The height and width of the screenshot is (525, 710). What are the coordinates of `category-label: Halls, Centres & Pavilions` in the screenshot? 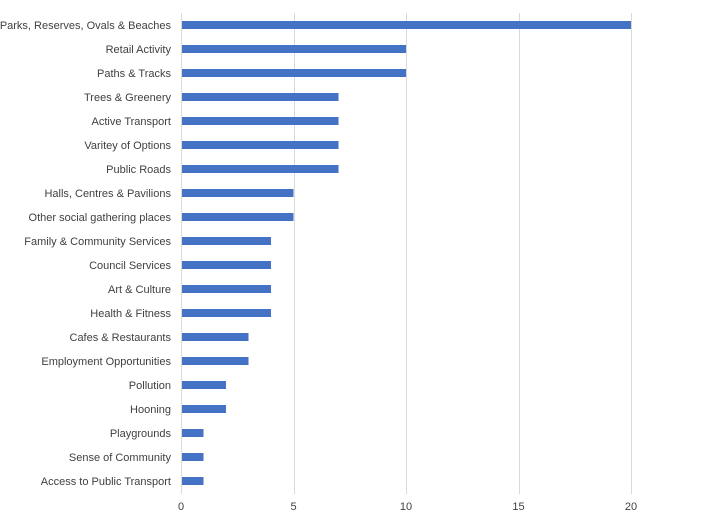 It's located at (107, 194).